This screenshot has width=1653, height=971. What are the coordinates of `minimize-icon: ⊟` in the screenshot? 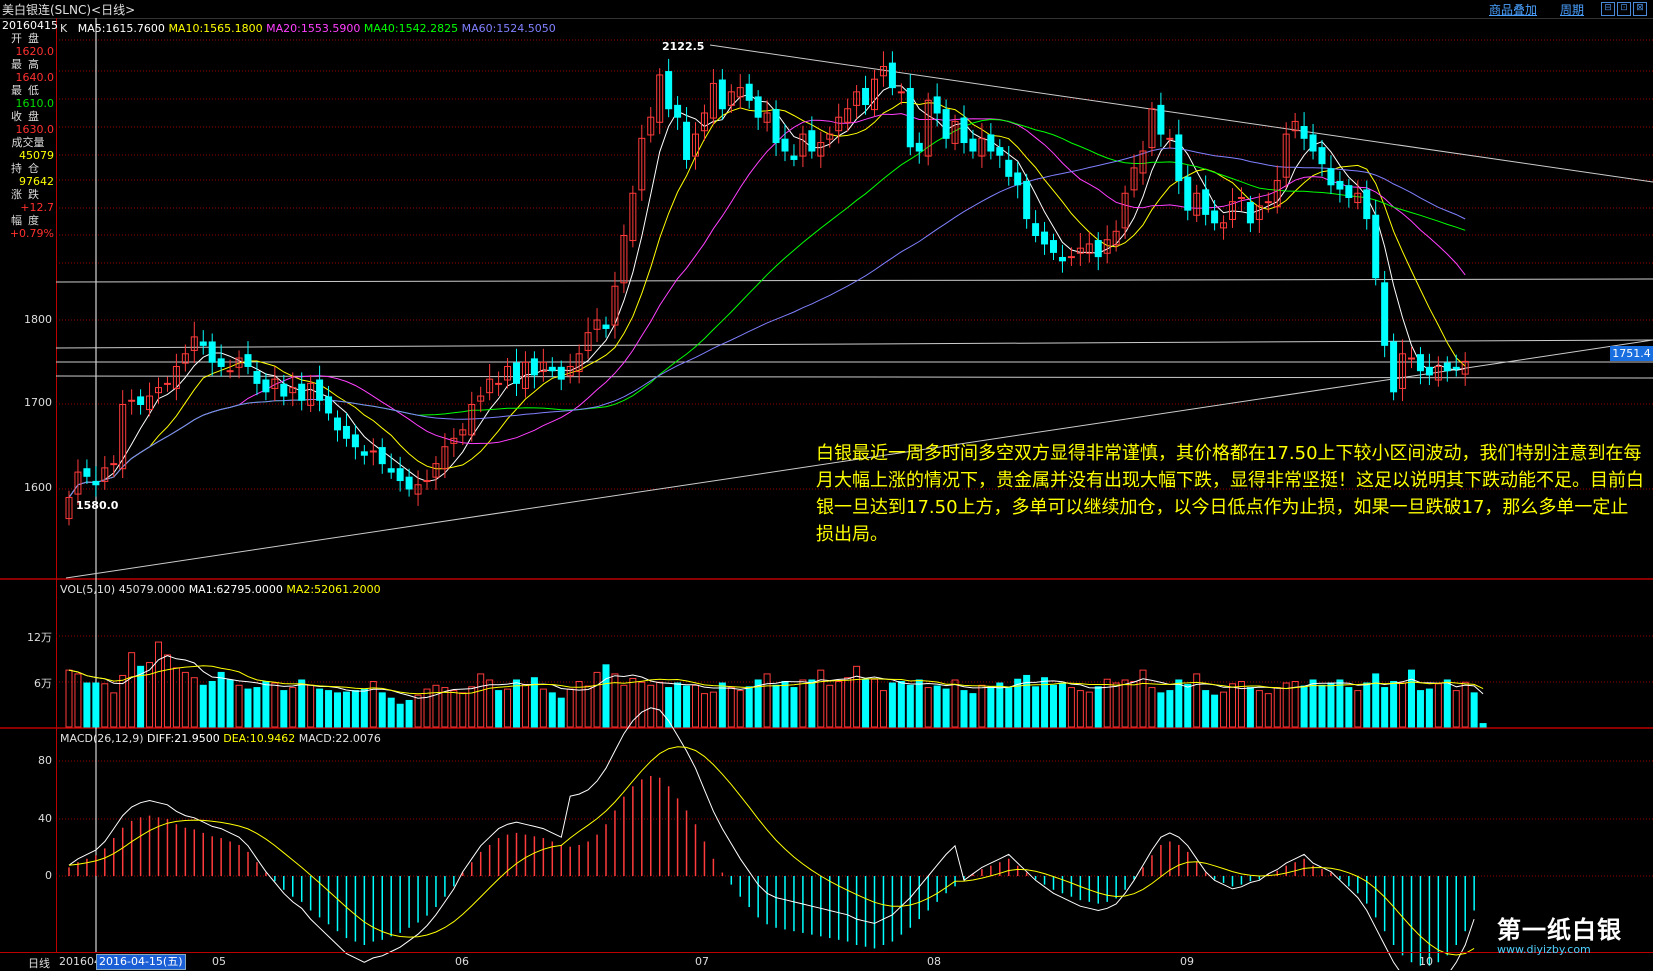 It's located at (1608, 9).